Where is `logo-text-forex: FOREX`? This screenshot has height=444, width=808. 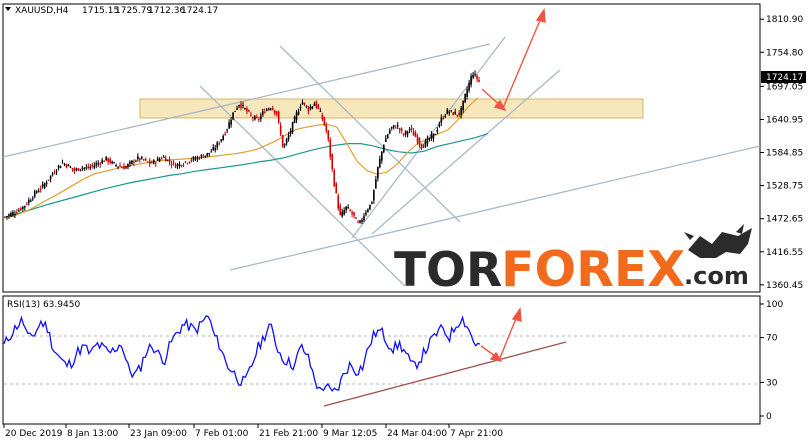 logo-text-forex: FOREX is located at coordinates (593, 269).